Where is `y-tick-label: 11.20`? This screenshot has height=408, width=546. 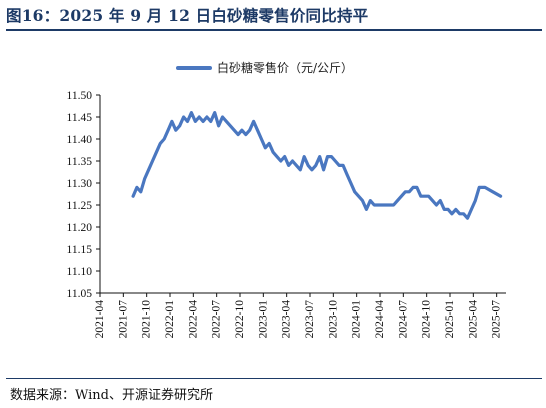
y-tick-label: 11.20 is located at coordinates (80, 228).